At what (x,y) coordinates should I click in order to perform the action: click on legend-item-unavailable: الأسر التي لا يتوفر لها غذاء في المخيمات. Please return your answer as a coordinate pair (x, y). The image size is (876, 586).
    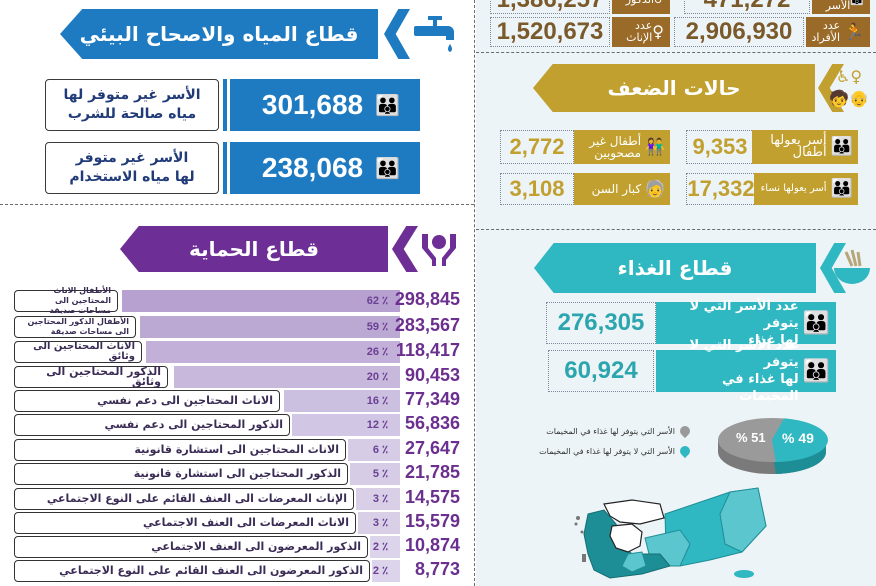
    Looking at the image, I should click on (608, 451).